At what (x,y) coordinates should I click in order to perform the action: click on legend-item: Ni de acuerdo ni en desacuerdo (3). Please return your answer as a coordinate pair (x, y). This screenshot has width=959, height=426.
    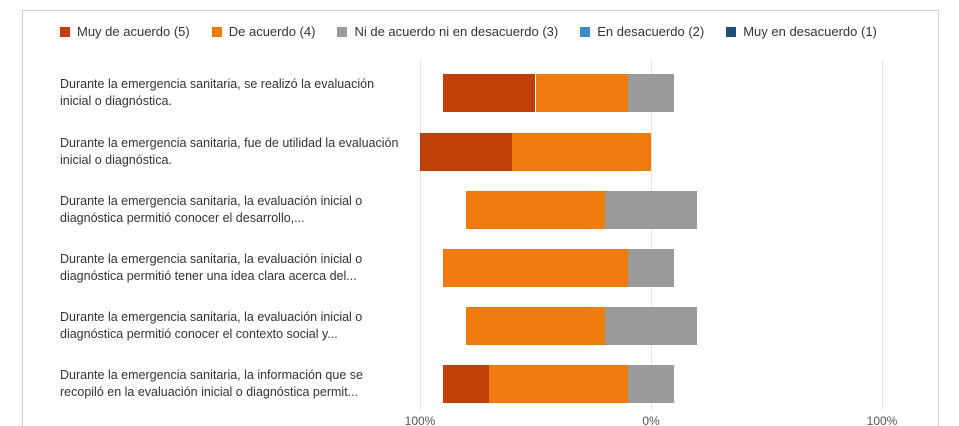
    Looking at the image, I should click on (447, 31).